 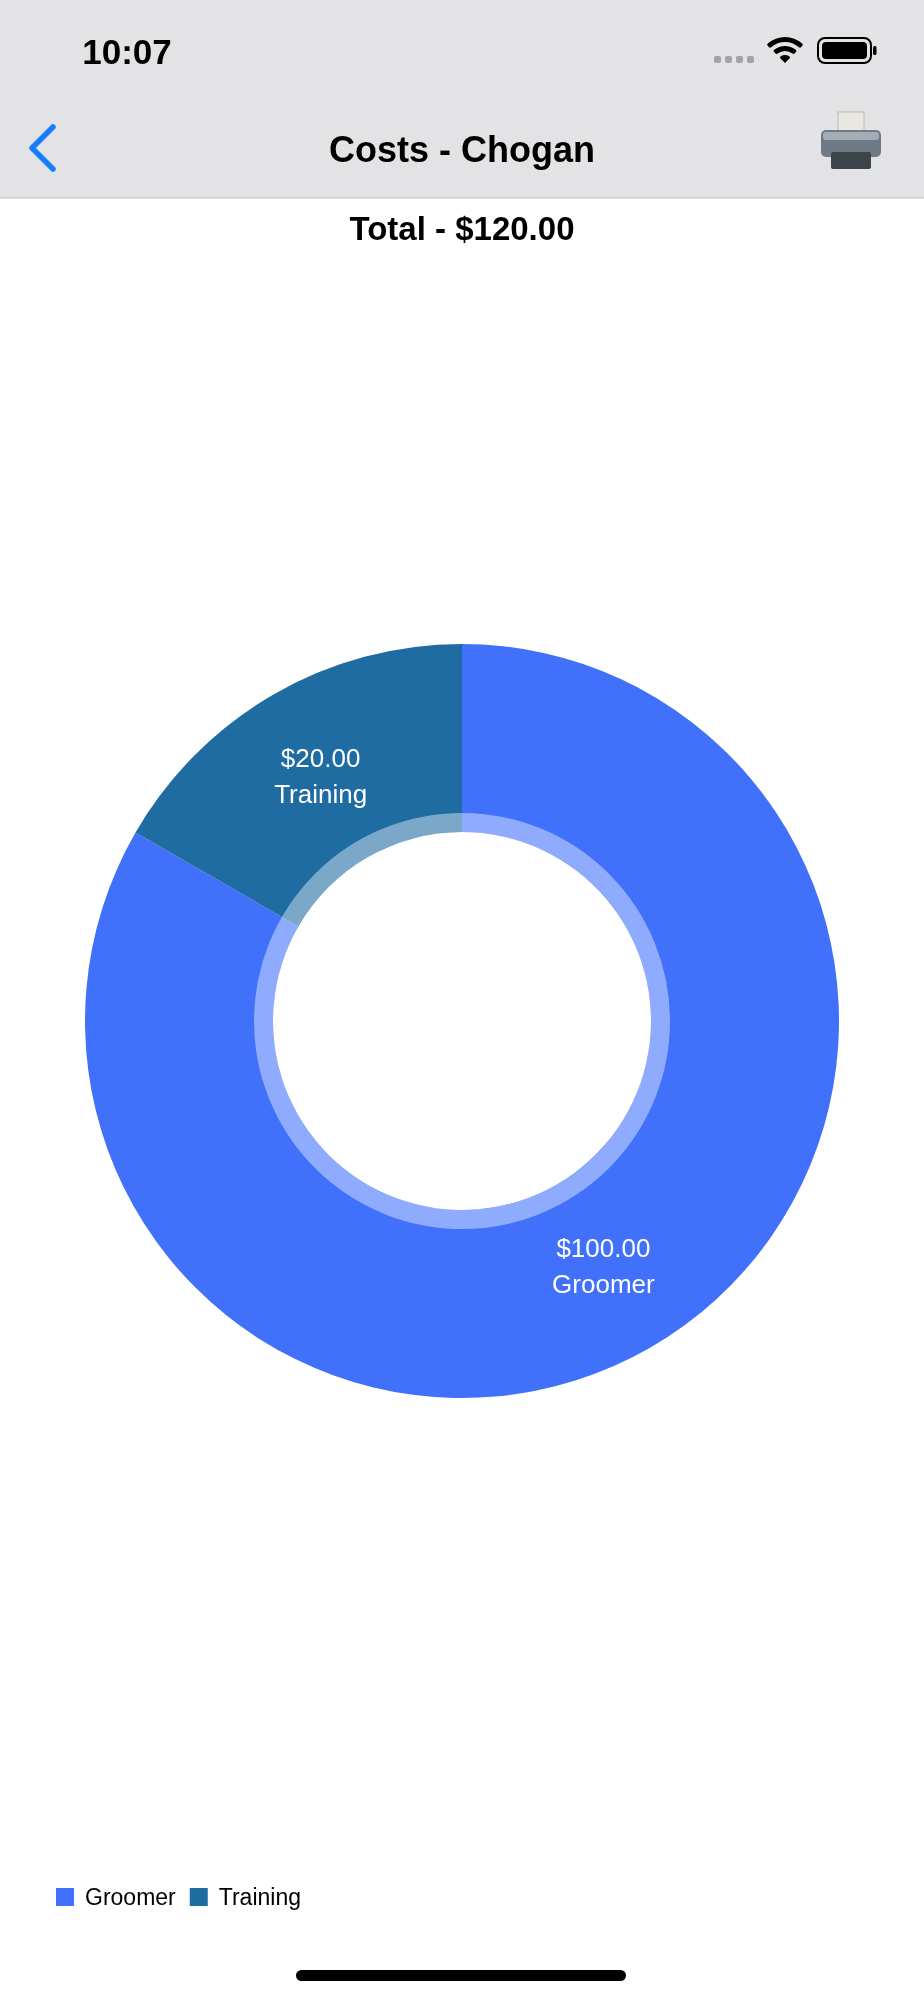 I want to click on chart-title: Costs - Chogan, so click(x=462, y=149).